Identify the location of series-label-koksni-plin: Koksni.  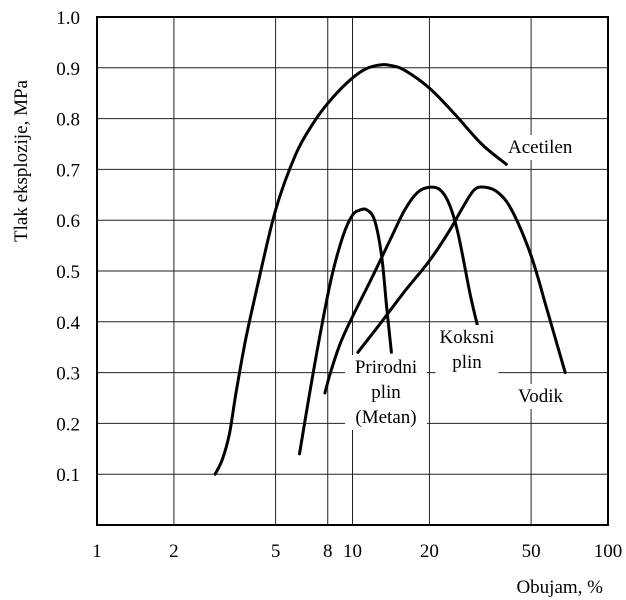
(467, 337).